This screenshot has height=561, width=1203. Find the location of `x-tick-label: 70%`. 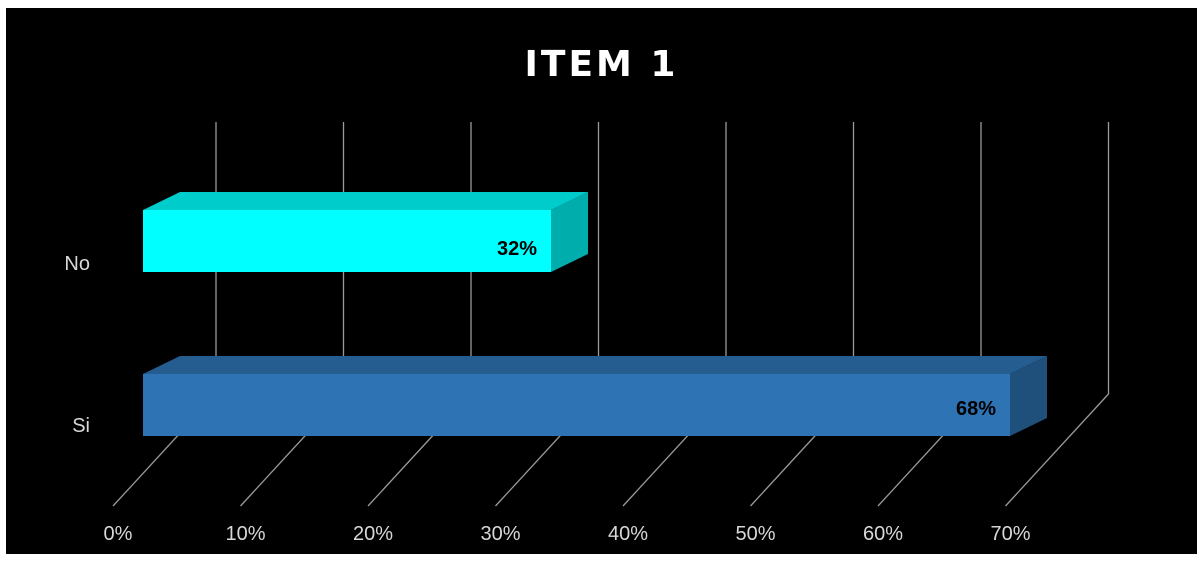

x-tick-label: 70% is located at coordinates (1010, 534).